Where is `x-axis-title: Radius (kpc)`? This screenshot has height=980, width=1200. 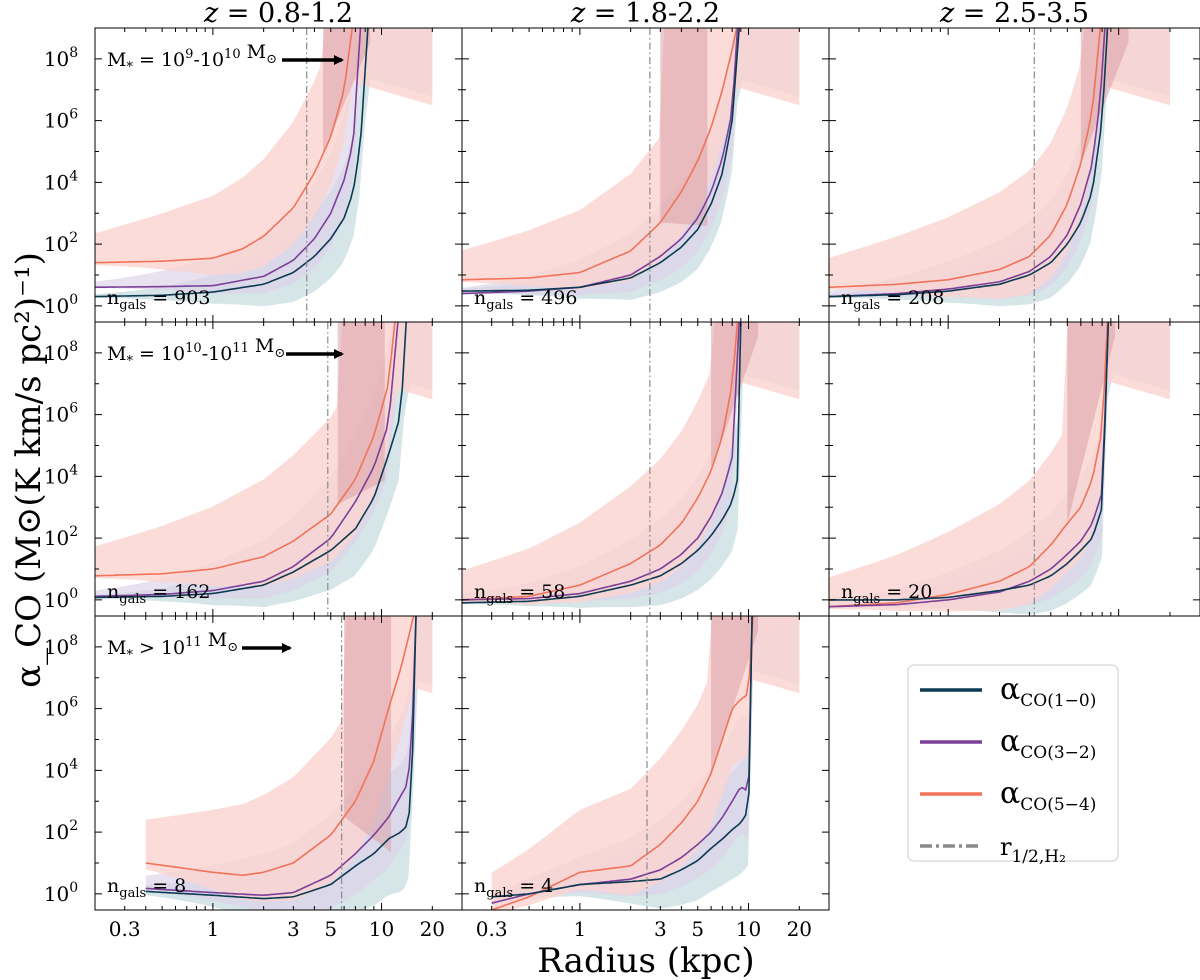
x-axis-title: Radius (kpc) is located at coordinates (645, 960).